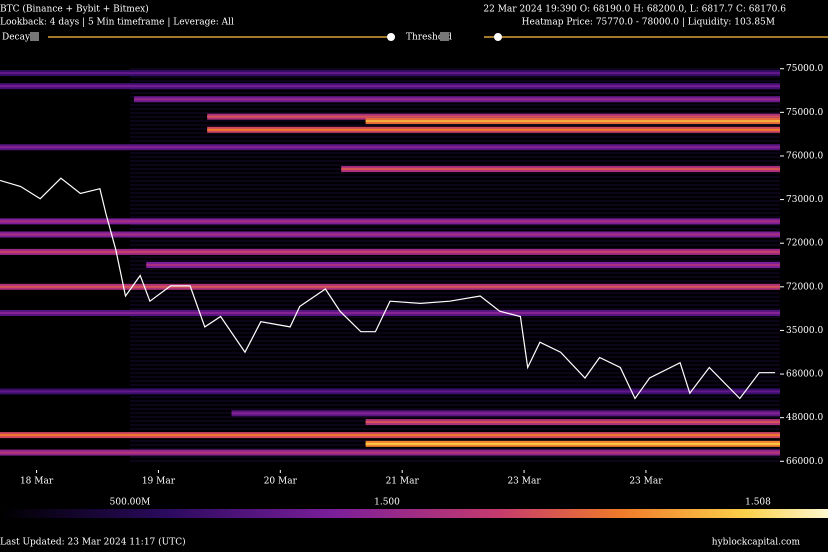  Describe the element at coordinates (498, 37) in the screenshot. I see `threshold-handle` at that location.